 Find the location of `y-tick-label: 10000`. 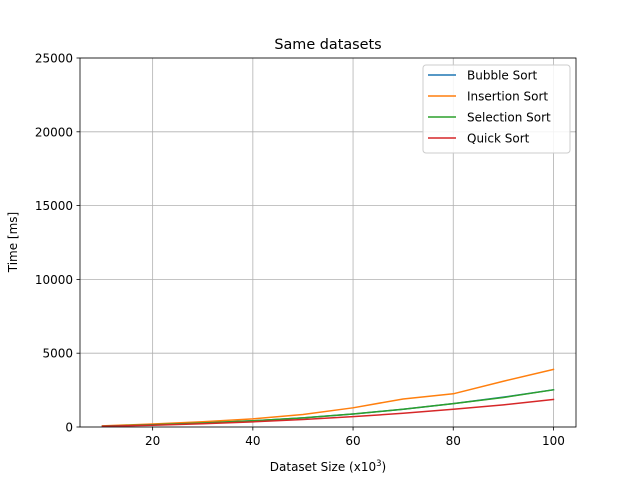

y-tick-label: 10000 is located at coordinates (54, 280).